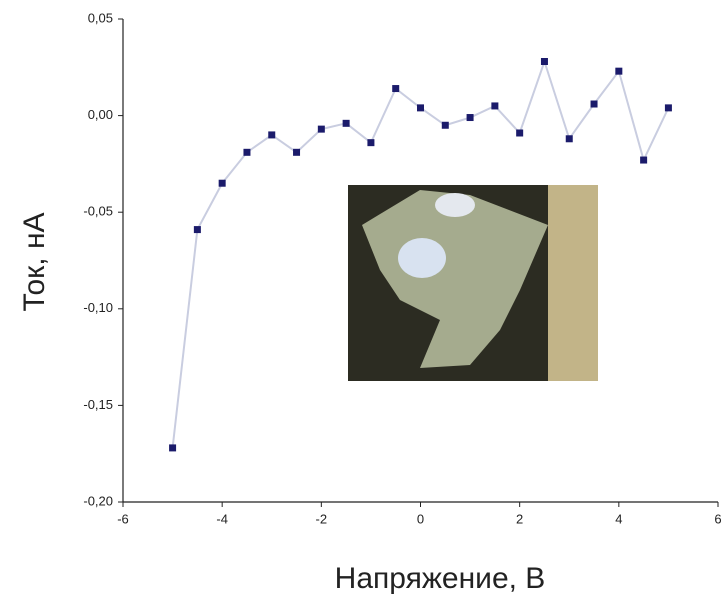  I want to click on x-axis-title: Напряжение, В, so click(440, 578).